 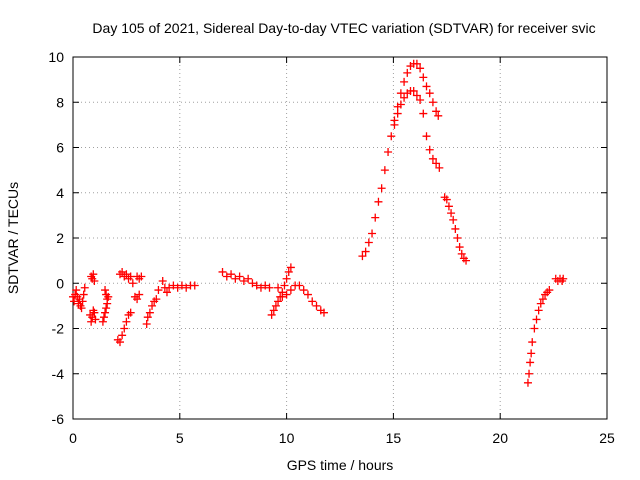 What do you see at coordinates (500, 438) in the screenshot?
I see `x-tick-label: 20` at bounding box center [500, 438].